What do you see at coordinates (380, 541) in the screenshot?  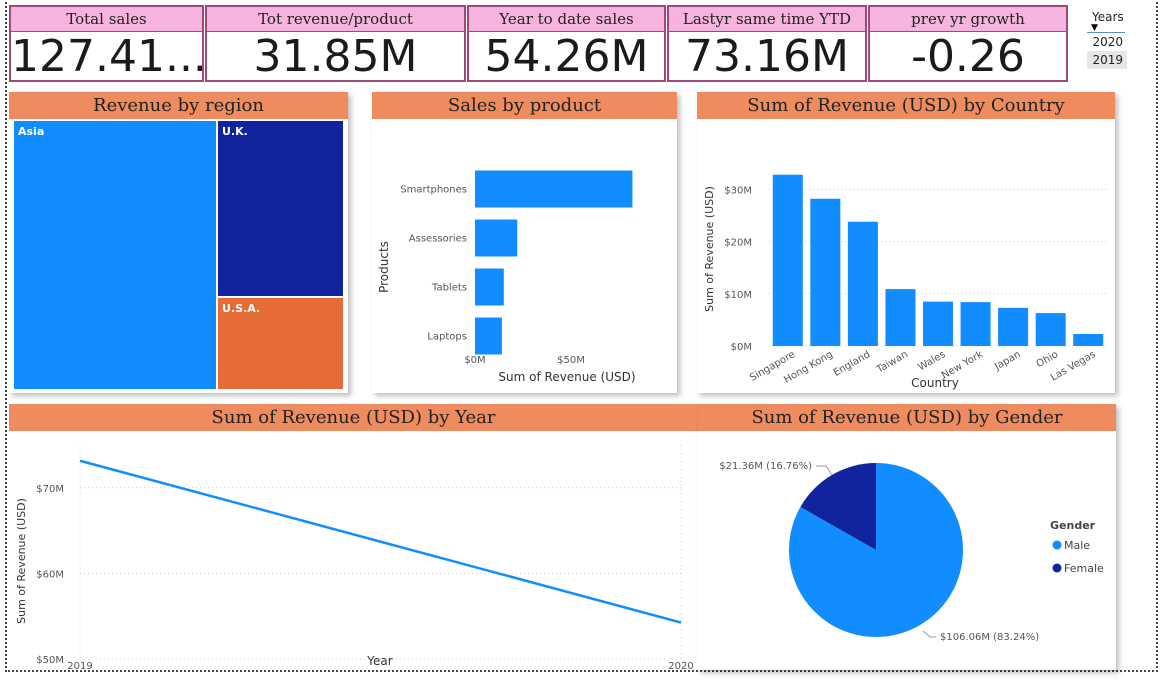 I see `revenue-line` at bounding box center [380, 541].